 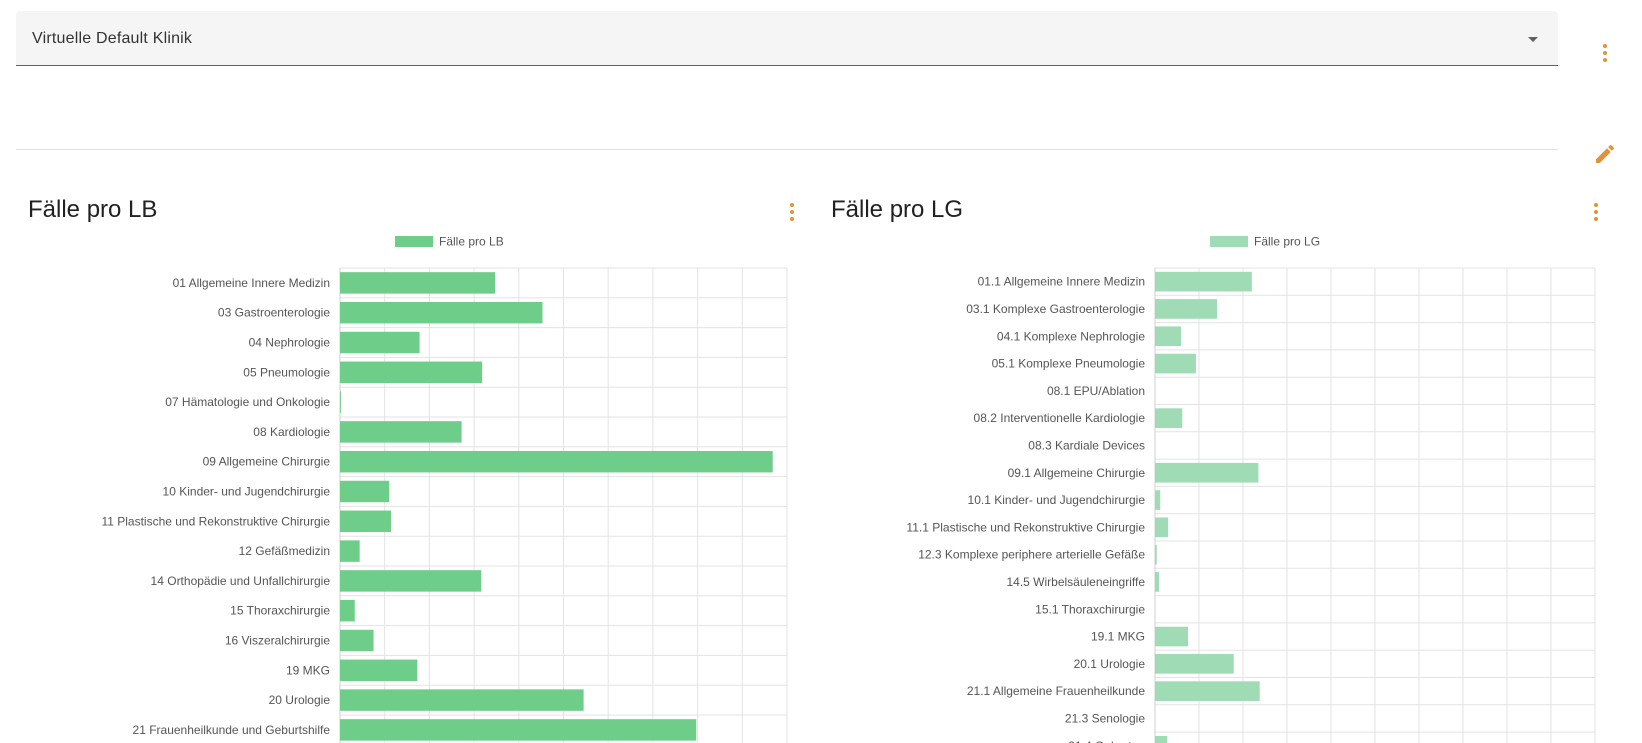 What do you see at coordinates (787, 38) in the screenshot?
I see `clinic-select: Virtuelle Default Klinik` at bounding box center [787, 38].